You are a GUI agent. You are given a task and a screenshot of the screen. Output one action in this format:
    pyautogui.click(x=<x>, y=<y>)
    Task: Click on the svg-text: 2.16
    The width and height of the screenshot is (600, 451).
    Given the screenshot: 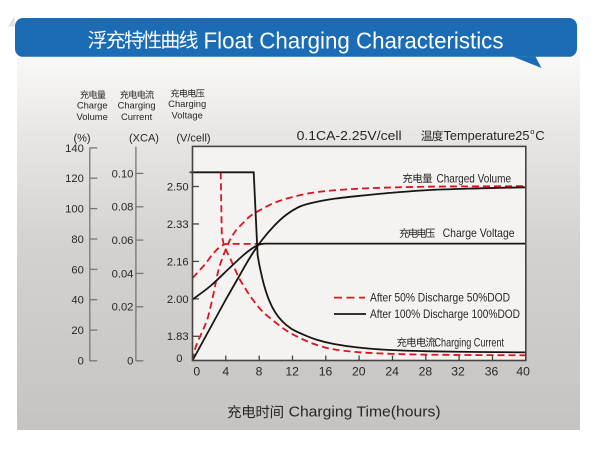 What is the action you would take?
    pyautogui.click(x=178, y=262)
    